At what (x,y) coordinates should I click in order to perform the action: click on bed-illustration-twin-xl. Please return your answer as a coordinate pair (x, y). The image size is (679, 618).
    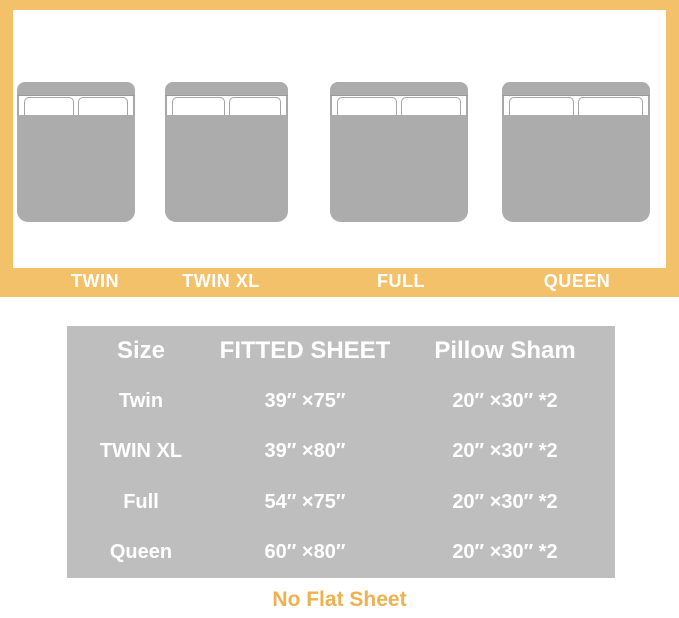
    Looking at the image, I should click on (226, 152).